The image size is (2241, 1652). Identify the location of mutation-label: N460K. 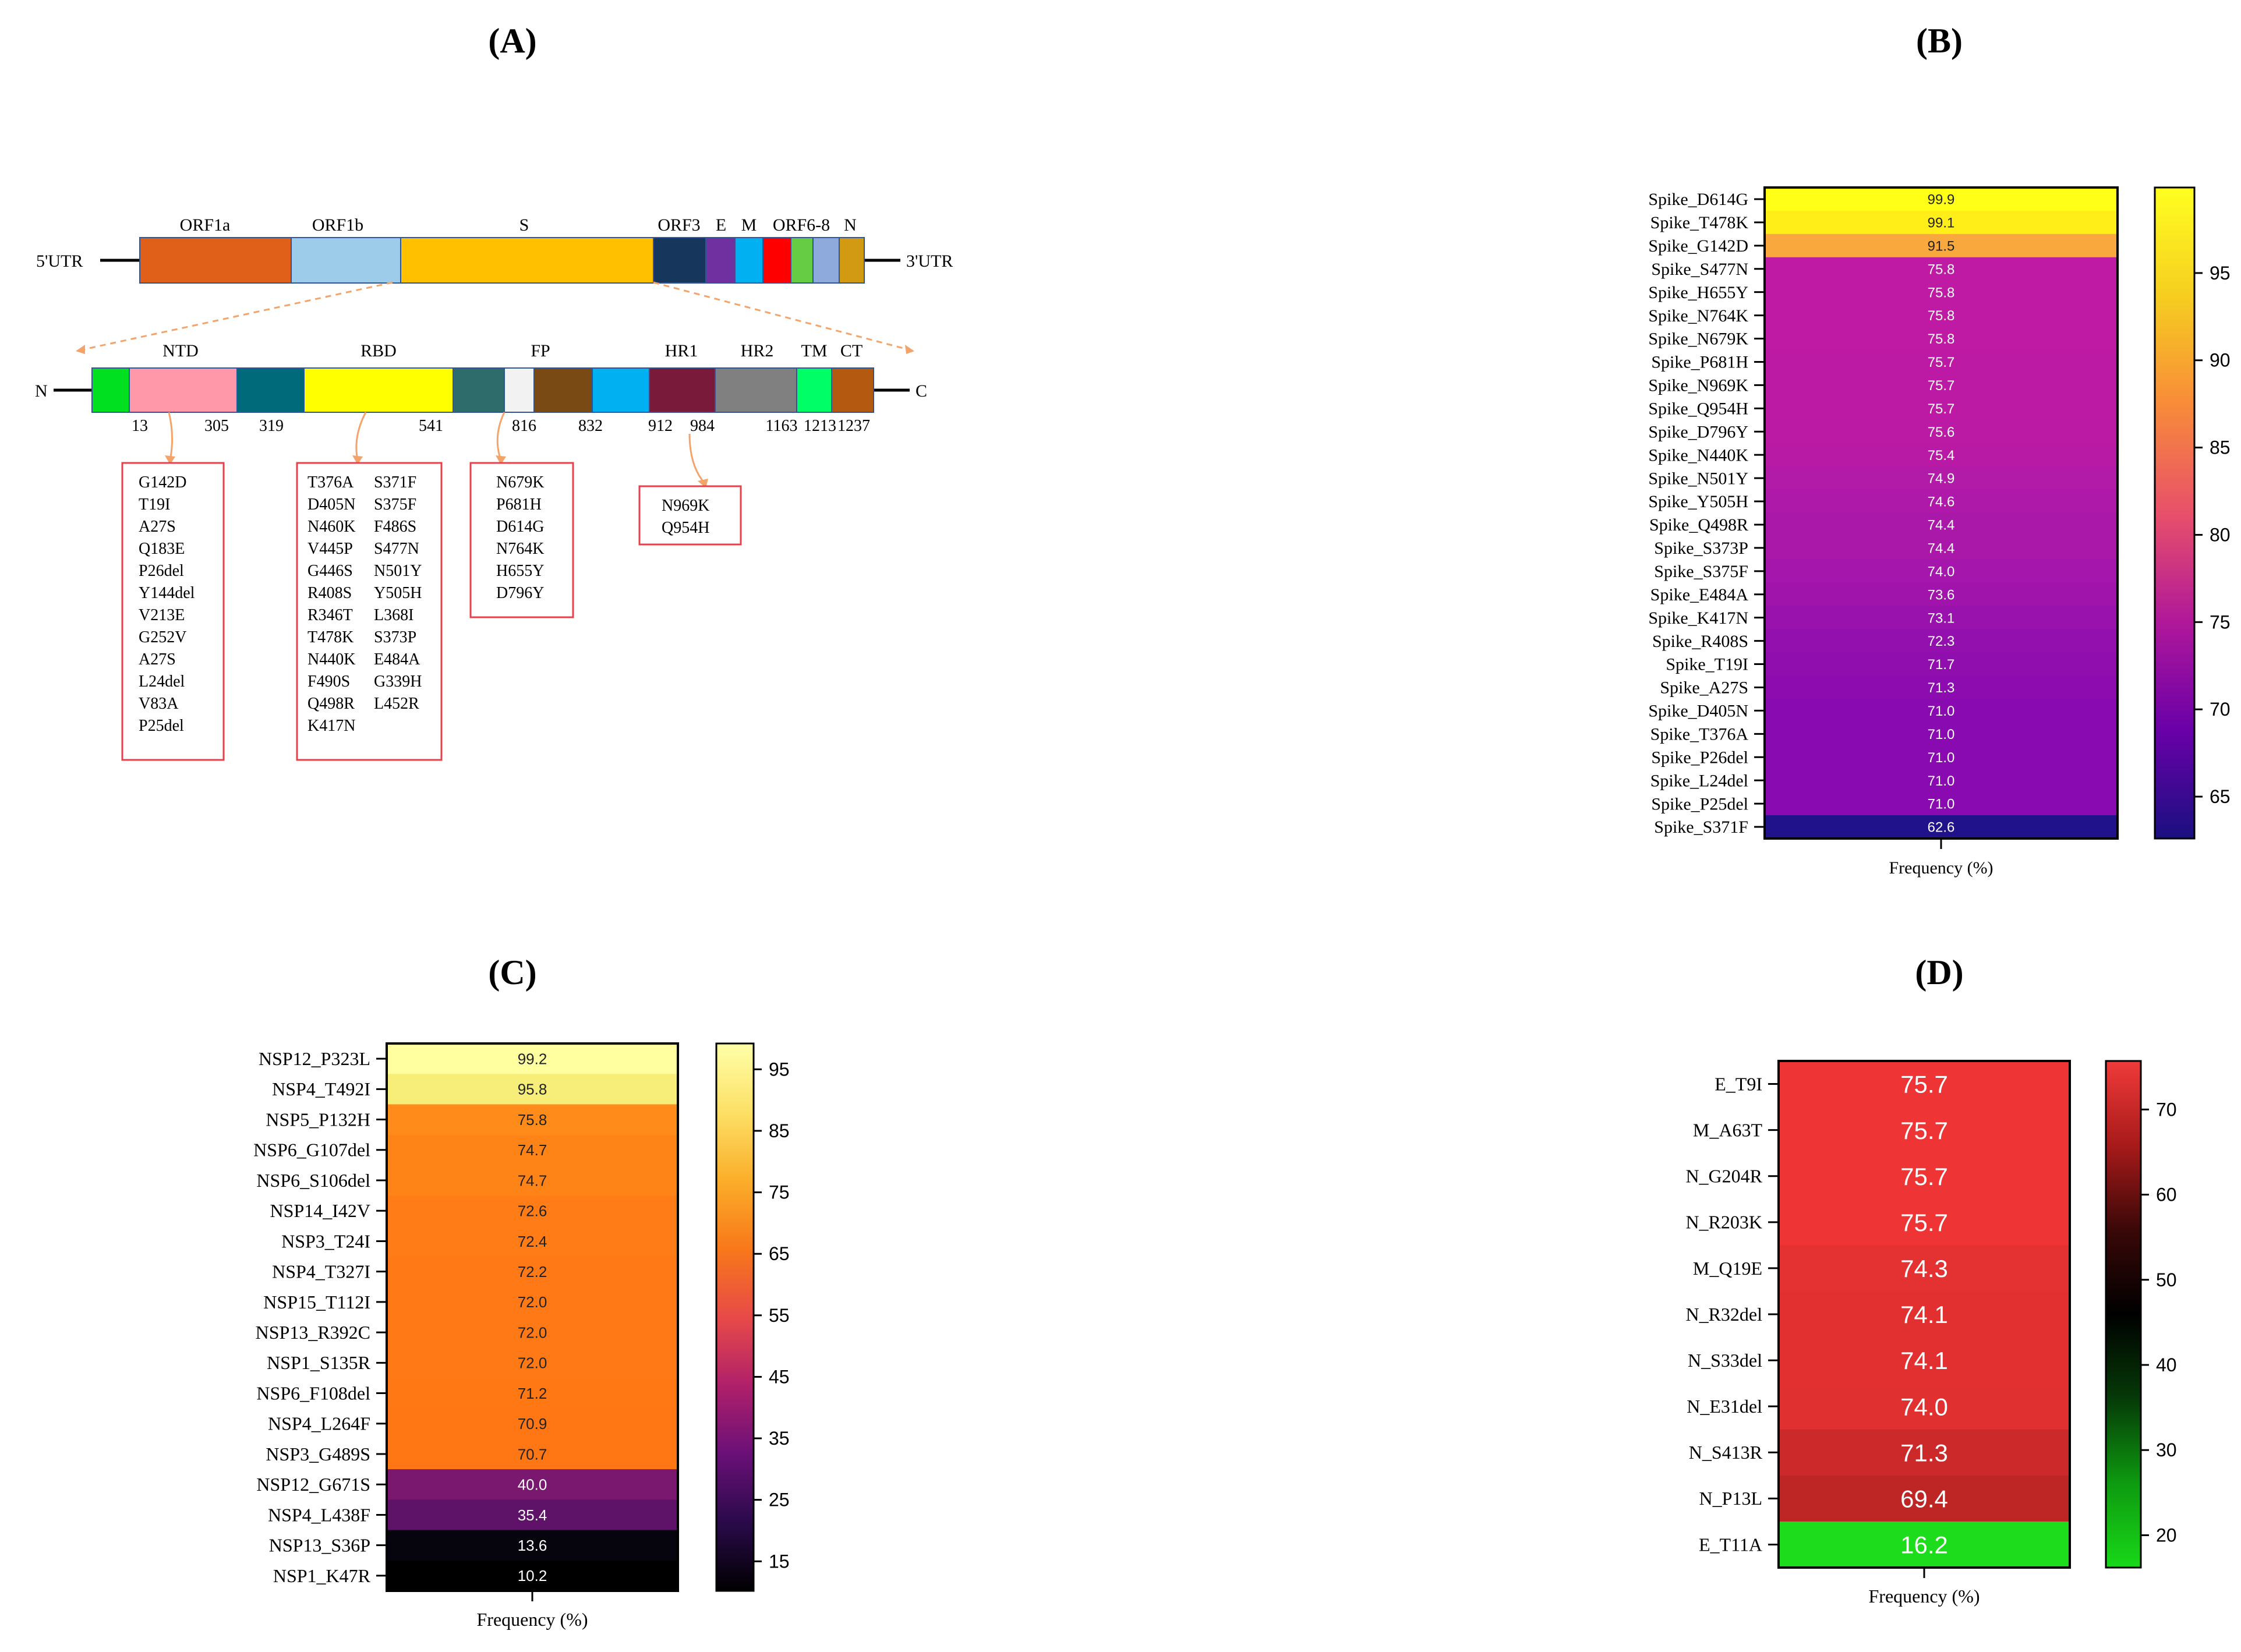
(331, 527).